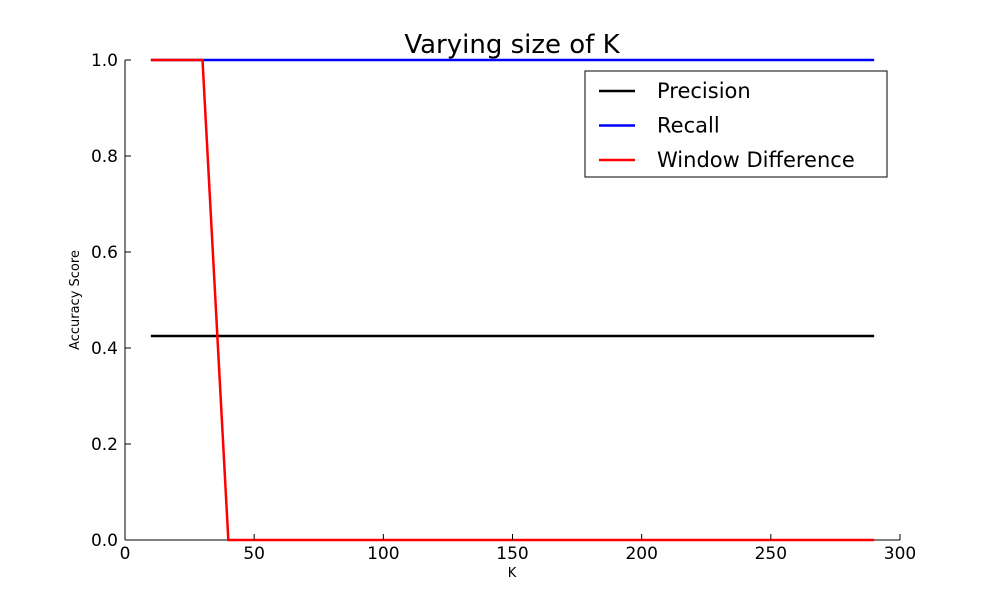 This screenshot has width=1000, height=600. I want to click on x-tick-label: 150, so click(512, 554).